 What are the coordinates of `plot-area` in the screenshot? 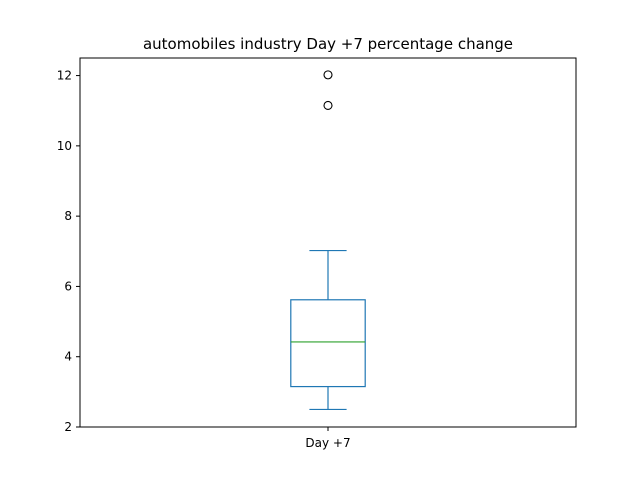 It's located at (328, 240).